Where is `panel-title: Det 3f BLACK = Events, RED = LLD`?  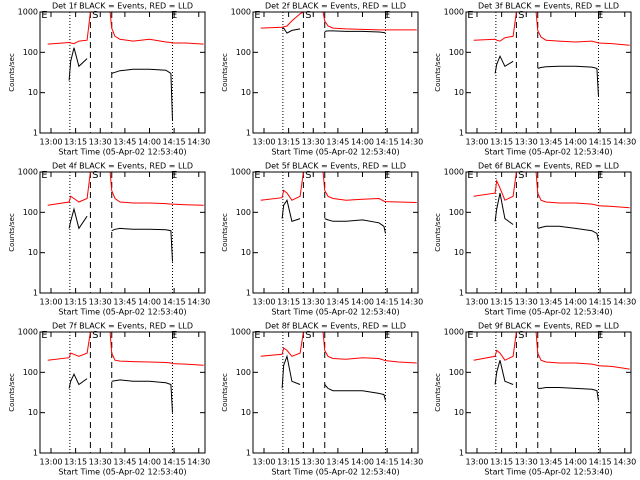
panel-title: Det 3f BLACK = Events, RED = LLD is located at coordinates (548, 6).